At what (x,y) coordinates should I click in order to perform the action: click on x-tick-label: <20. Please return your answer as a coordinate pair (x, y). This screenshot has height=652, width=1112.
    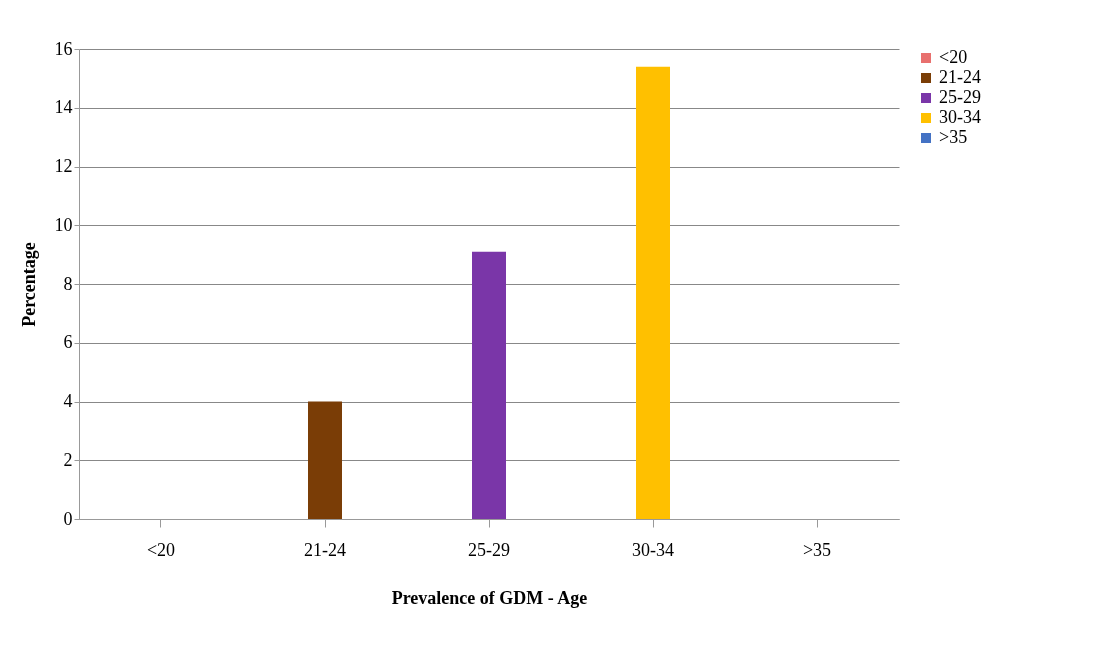
    Looking at the image, I should click on (161, 549).